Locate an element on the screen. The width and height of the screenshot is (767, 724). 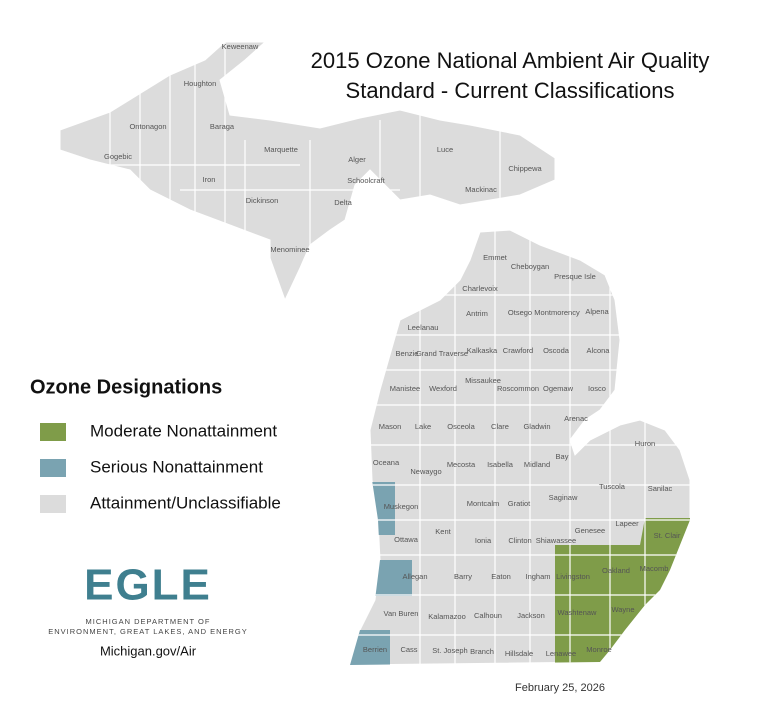
county-label: Sanilac is located at coordinates (660, 488).